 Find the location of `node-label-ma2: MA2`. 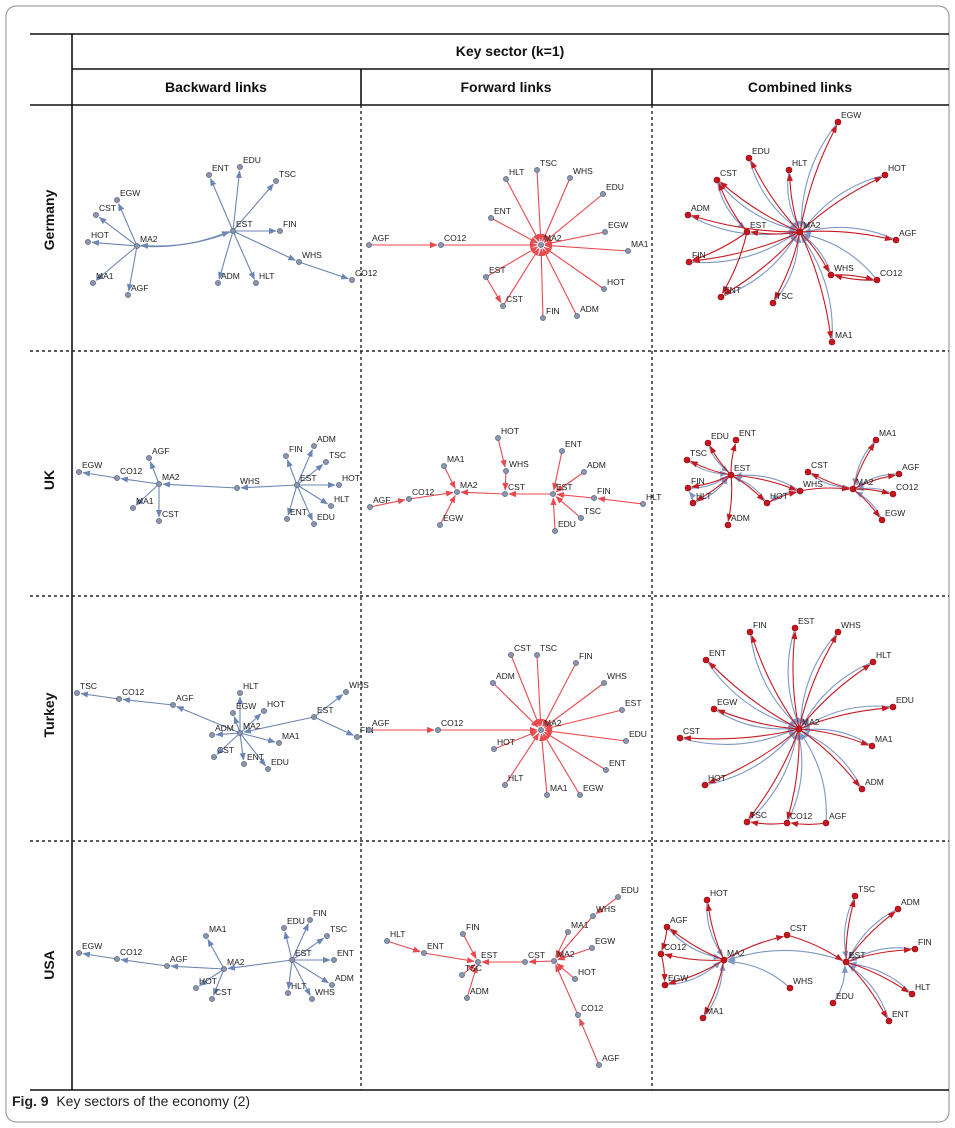

node-label-ma2: MA2 is located at coordinates (811, 722).